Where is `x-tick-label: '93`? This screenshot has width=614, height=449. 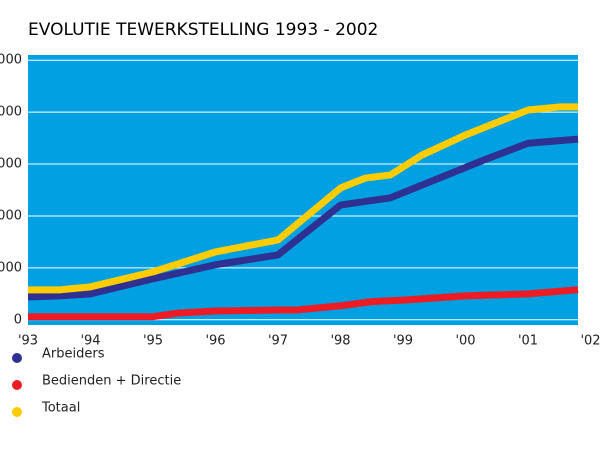 x-tick-label: '93 is located at coordinates (28, 341).